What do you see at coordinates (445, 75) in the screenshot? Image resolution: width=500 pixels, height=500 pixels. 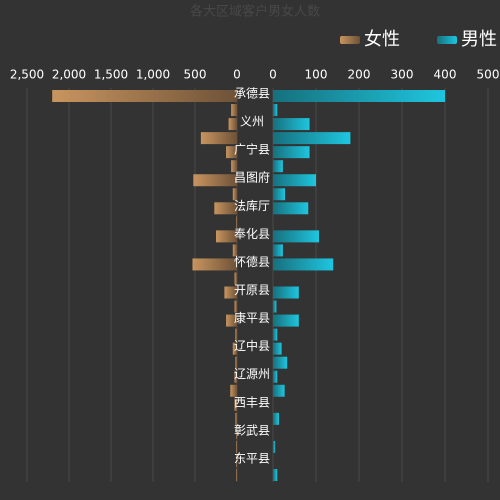 I see `x-tick-label: 400` at bounding box center [445, 75].